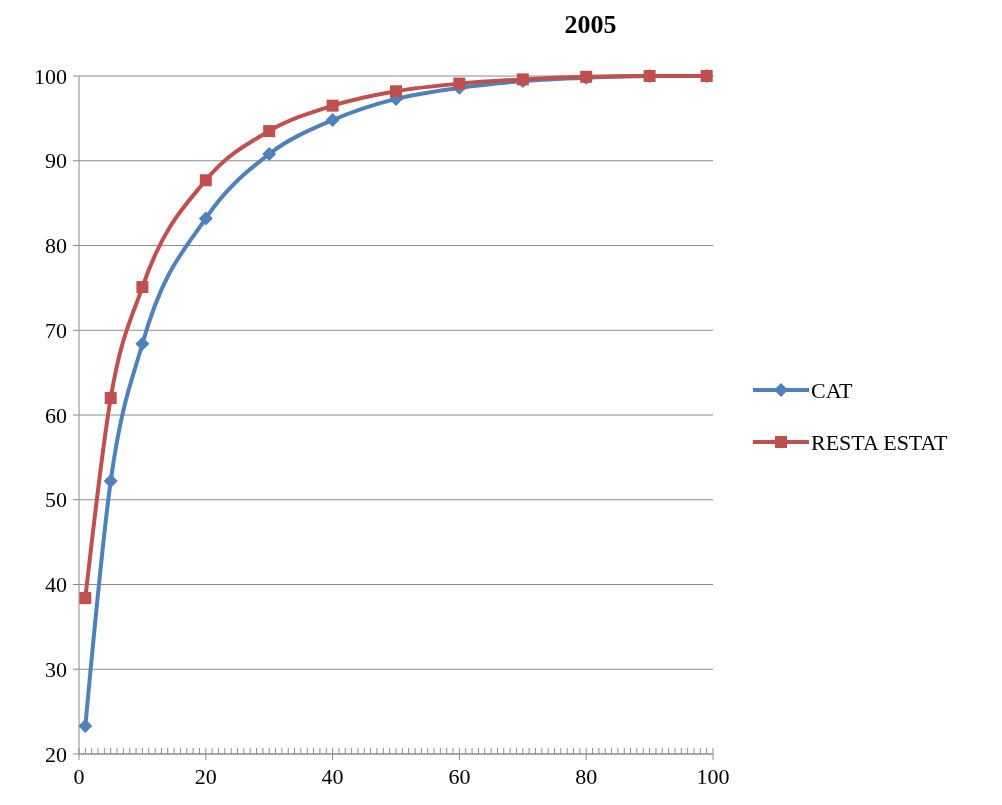 This screenshot has height=805, width=1002. Describe the element at coordinates (590, 24) in the screenshot. I see `chart-title: 2005` at that location.